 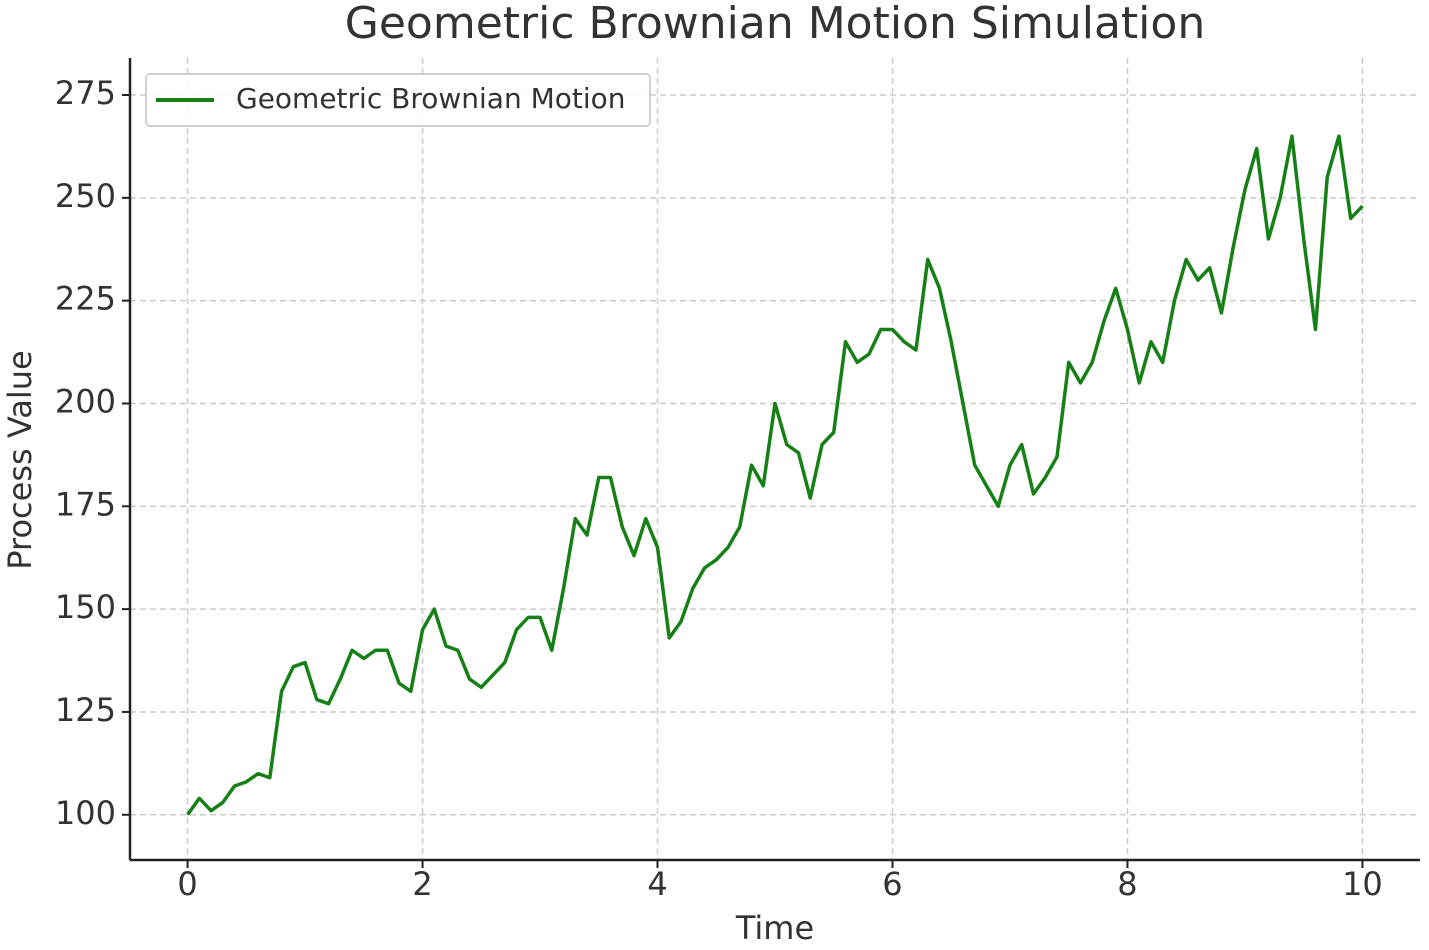 I want to click on y-axis-label: Process Value, so click(x=20, y=459).